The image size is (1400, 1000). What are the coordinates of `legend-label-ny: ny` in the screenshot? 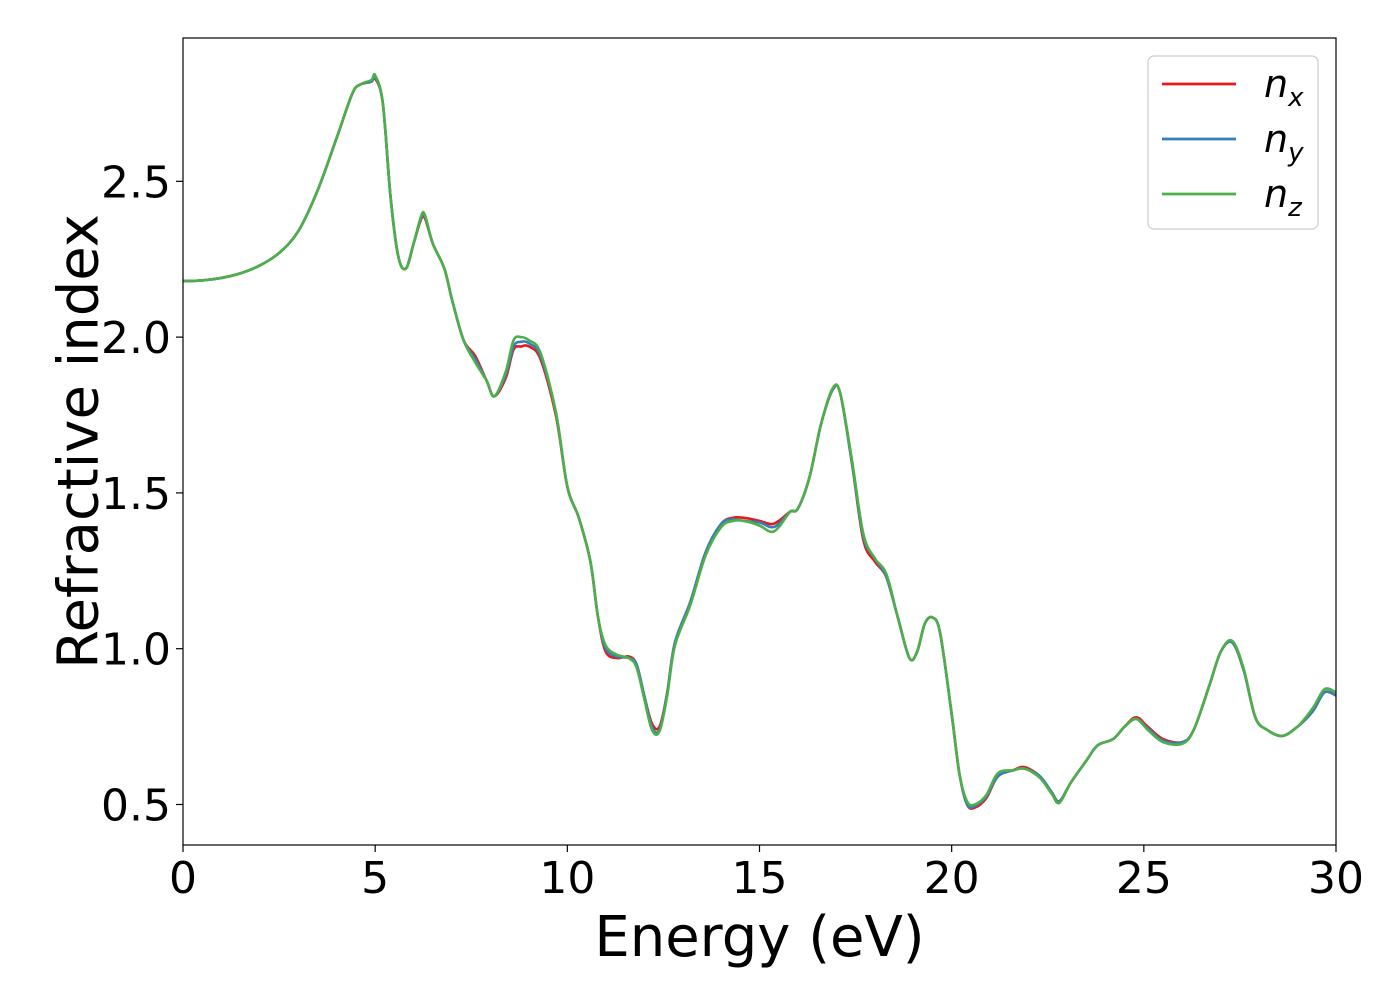 It's located at (1284, 142).